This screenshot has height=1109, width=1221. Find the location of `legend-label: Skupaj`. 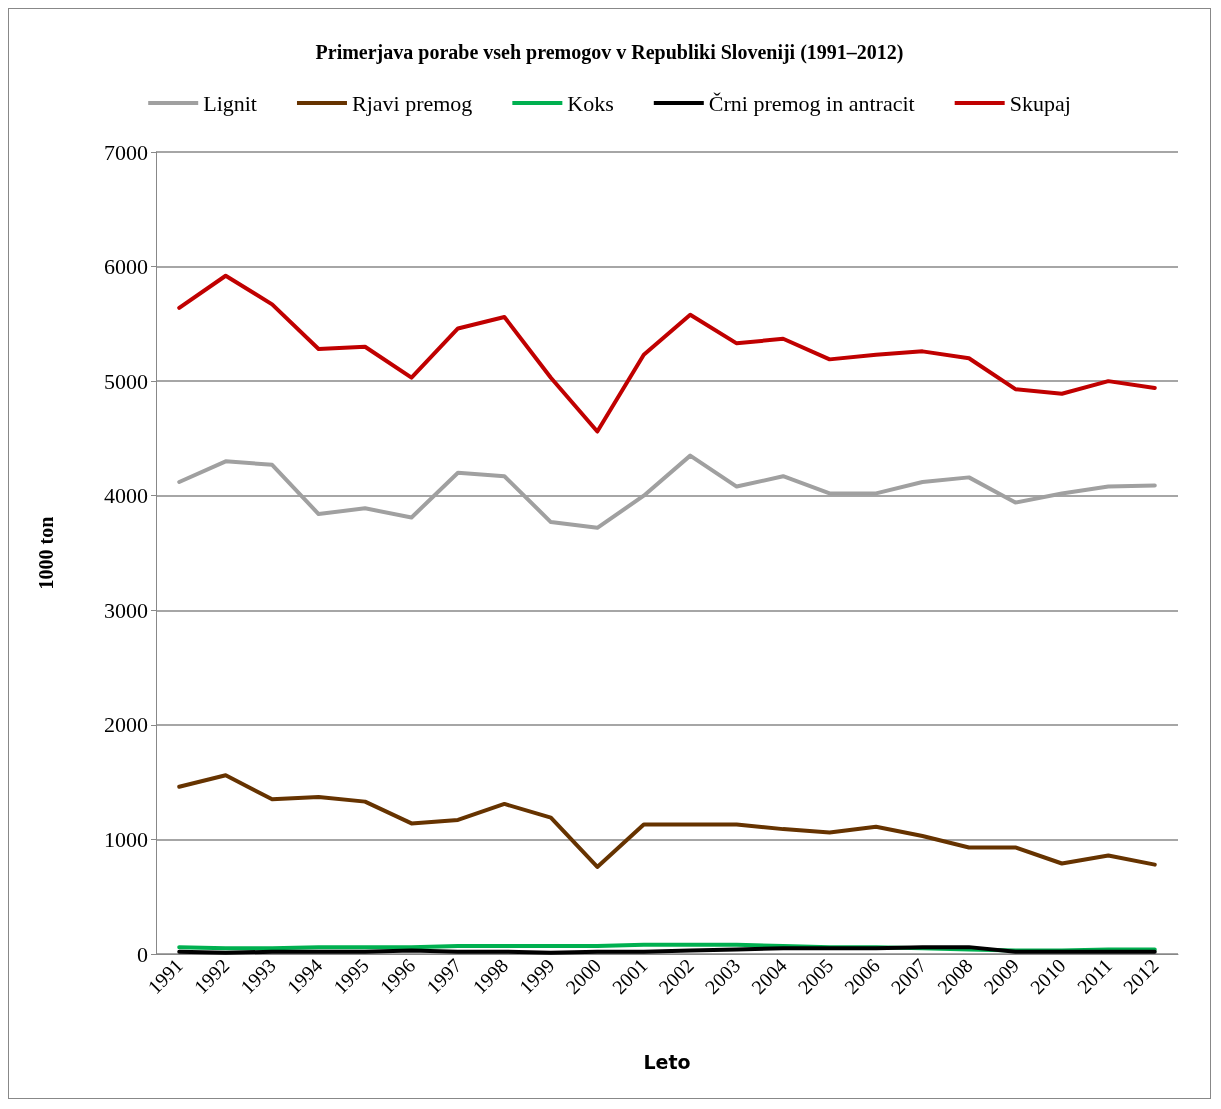

legend-label: Skupaj is located at coordinates (1040, 103).